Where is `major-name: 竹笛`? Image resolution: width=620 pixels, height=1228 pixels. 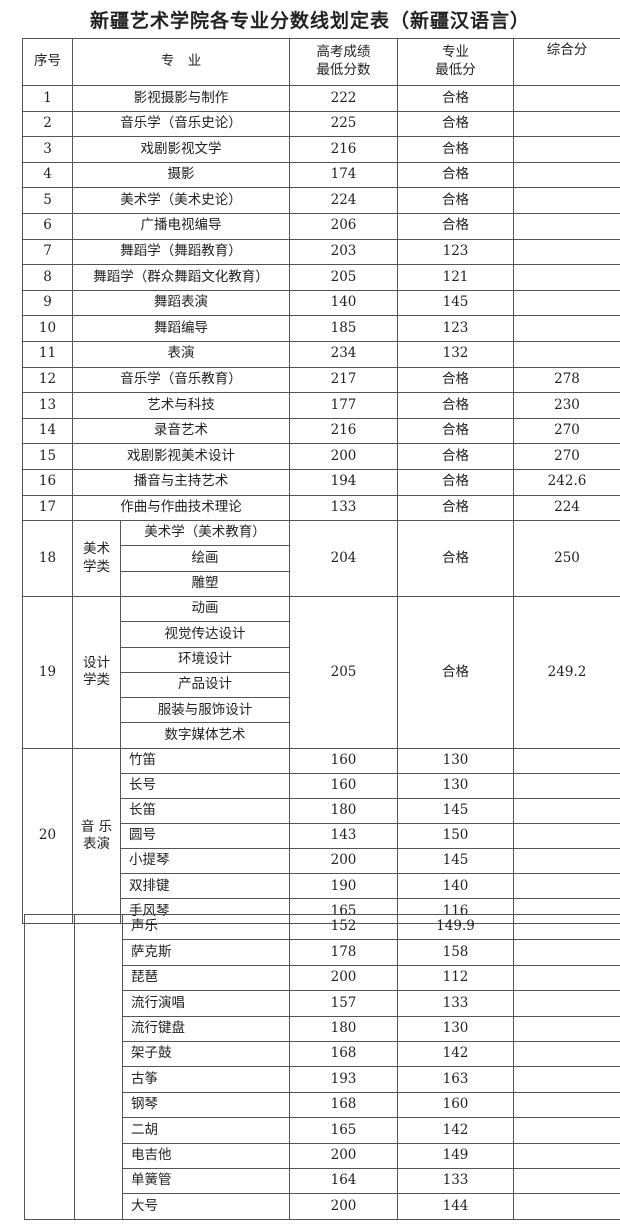 major-name: 竹笛 is located at coordinates (205, 760).